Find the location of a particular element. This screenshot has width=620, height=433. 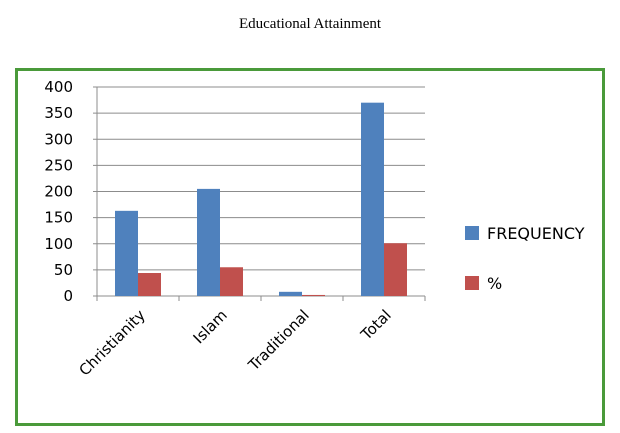

x-category-label: Islam is located at coordinates (210, 326).